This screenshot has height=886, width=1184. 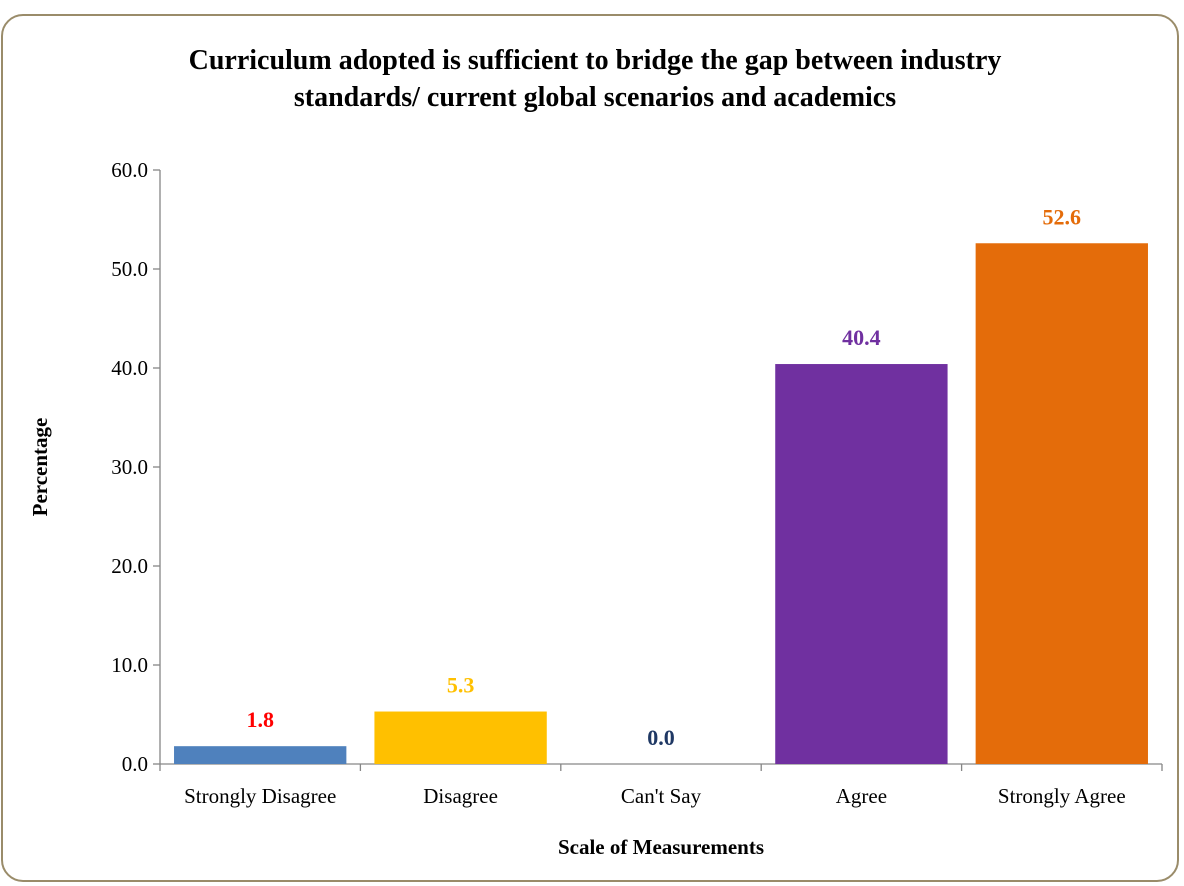 I want to click on x-tick-label: Strongly Disagree, so click(x=260, y=796).